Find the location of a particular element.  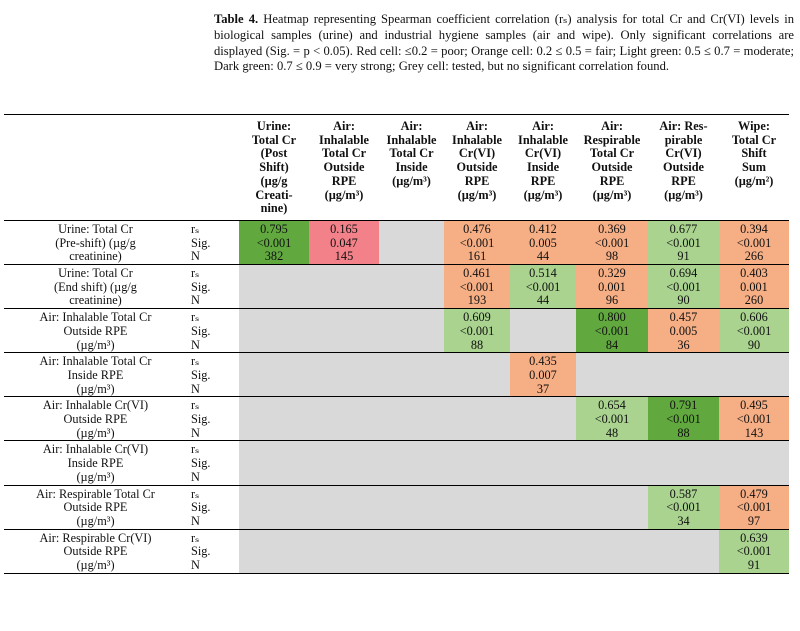

heatmap-cell: 0.165 0.047 145 is located at coordinates (344, 242).